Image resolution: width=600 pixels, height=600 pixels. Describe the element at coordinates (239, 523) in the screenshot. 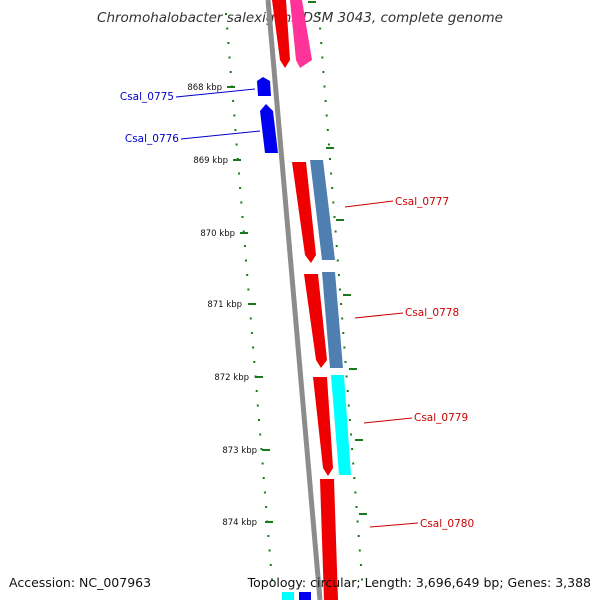

I see `kbp-label: 874 kbp` at that location.